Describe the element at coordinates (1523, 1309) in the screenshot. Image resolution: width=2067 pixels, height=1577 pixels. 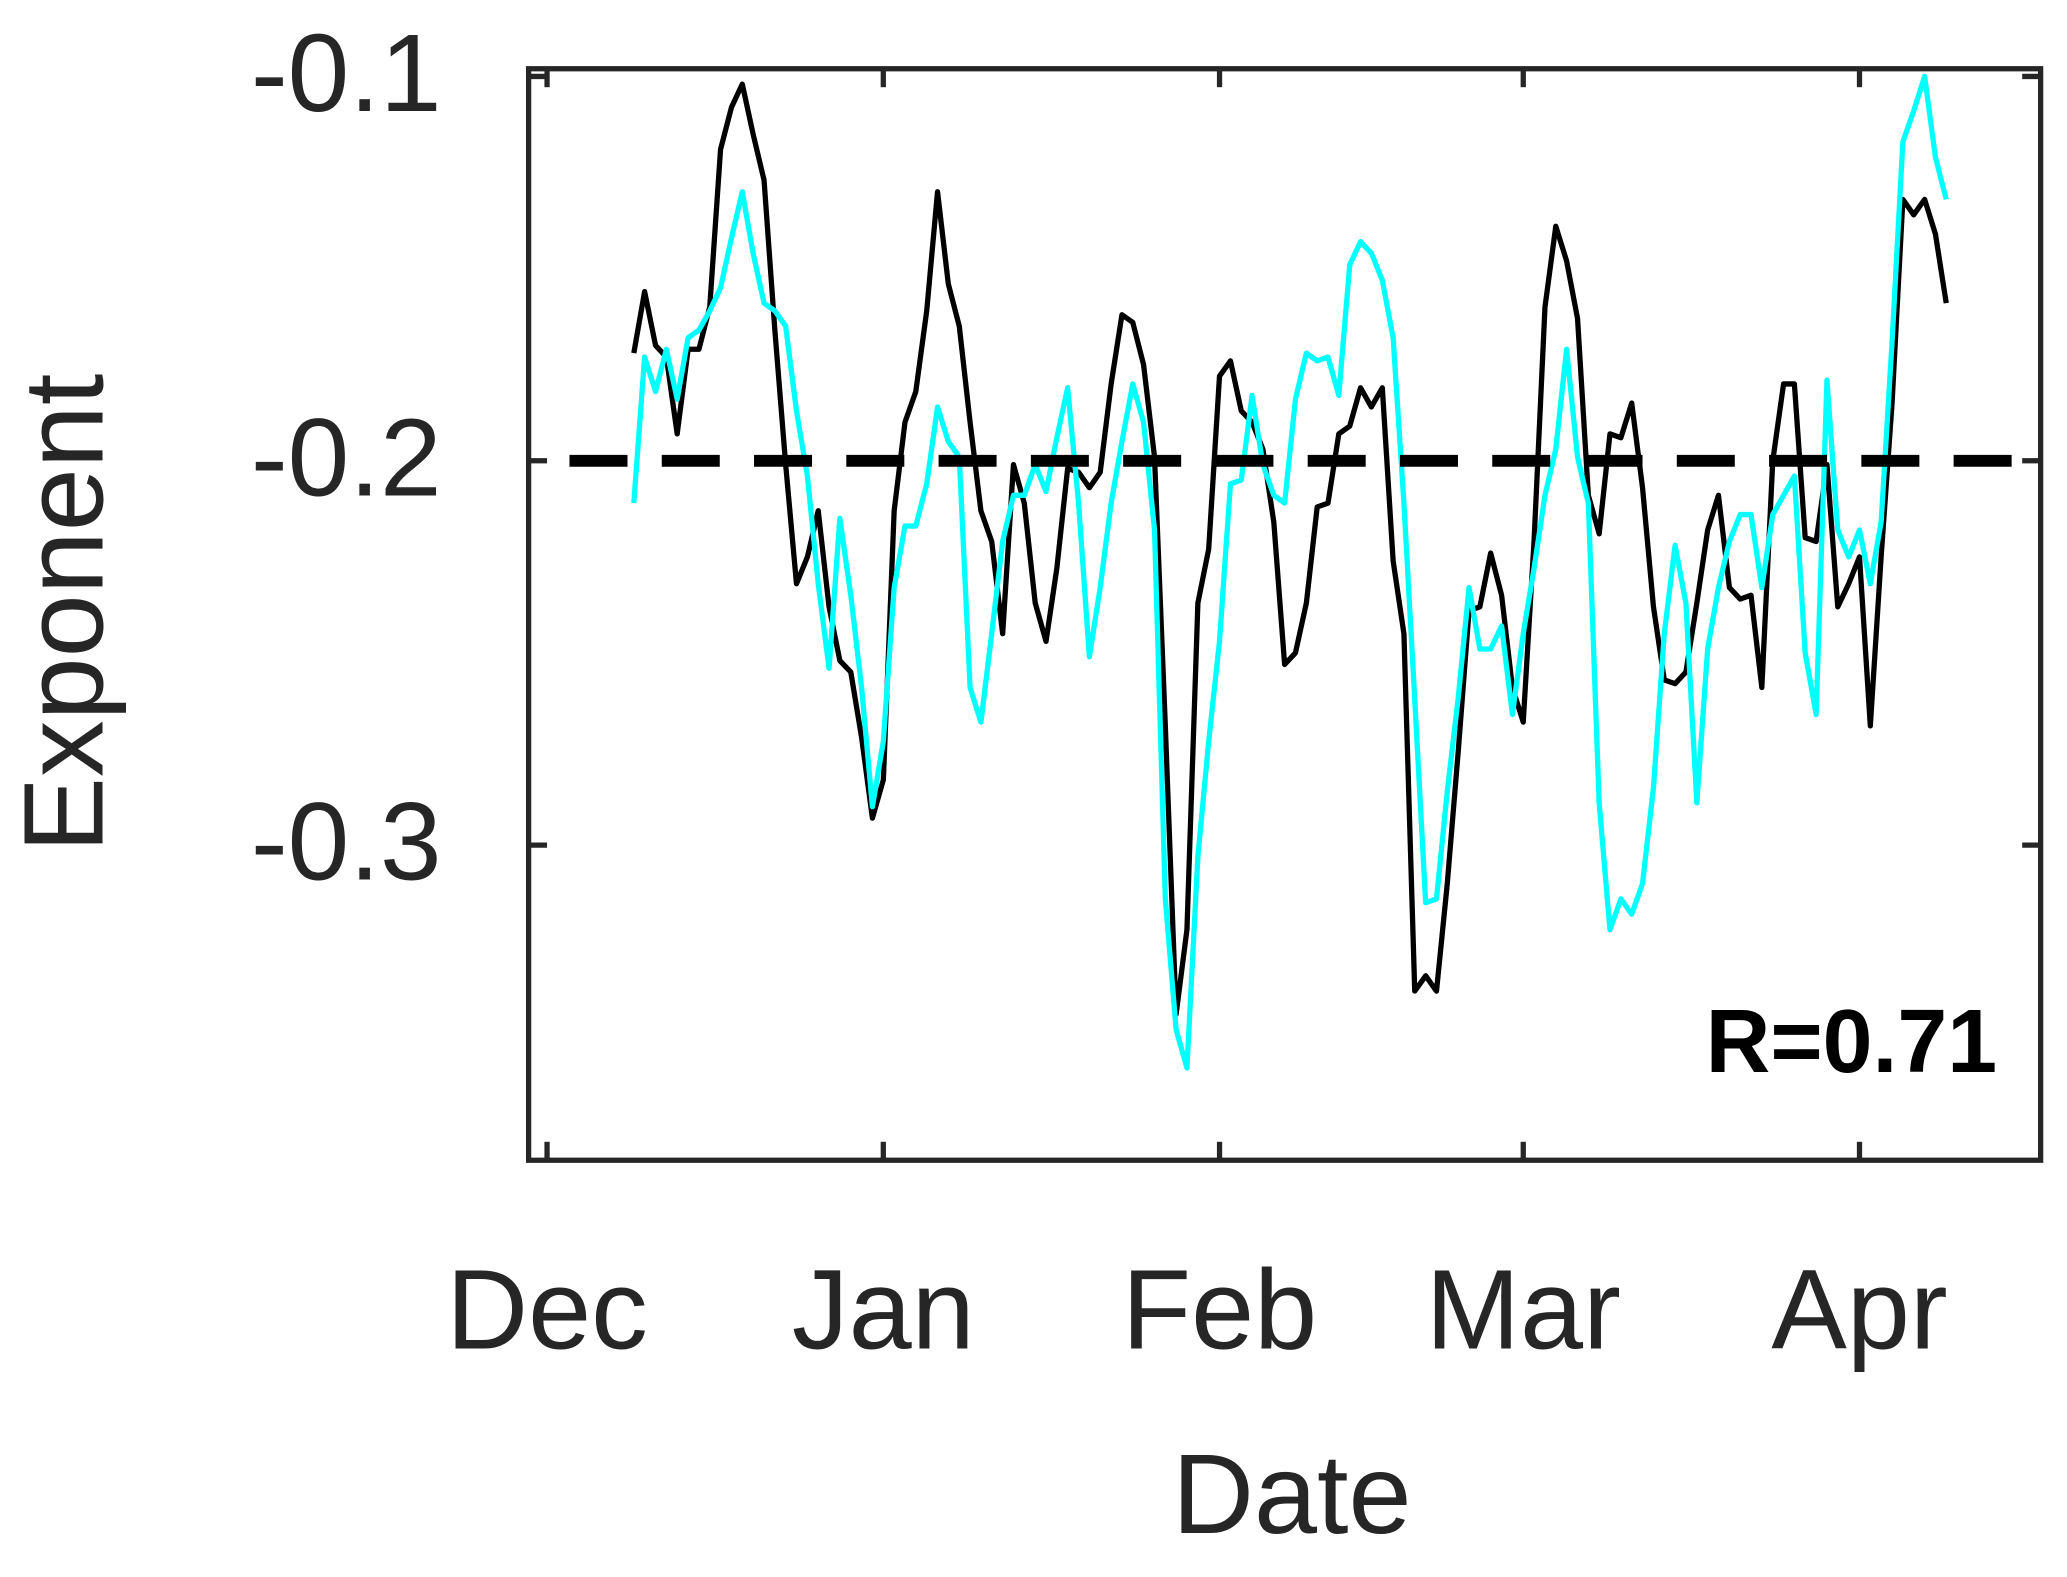
I see `x-tick-label: Mar` at that location.